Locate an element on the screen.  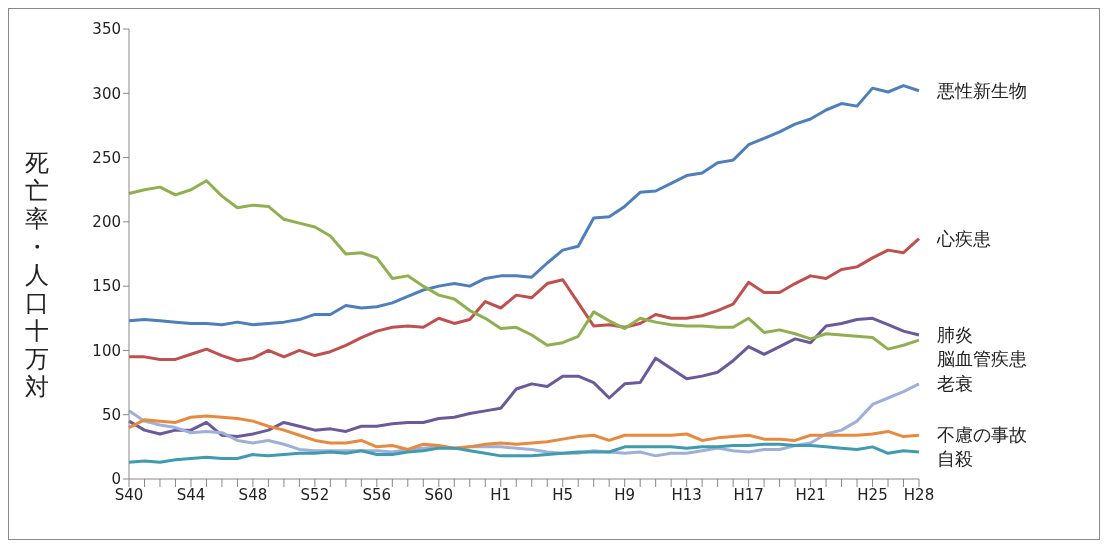
series-label: 悪性新生物 is located at coordinates (981, 90).